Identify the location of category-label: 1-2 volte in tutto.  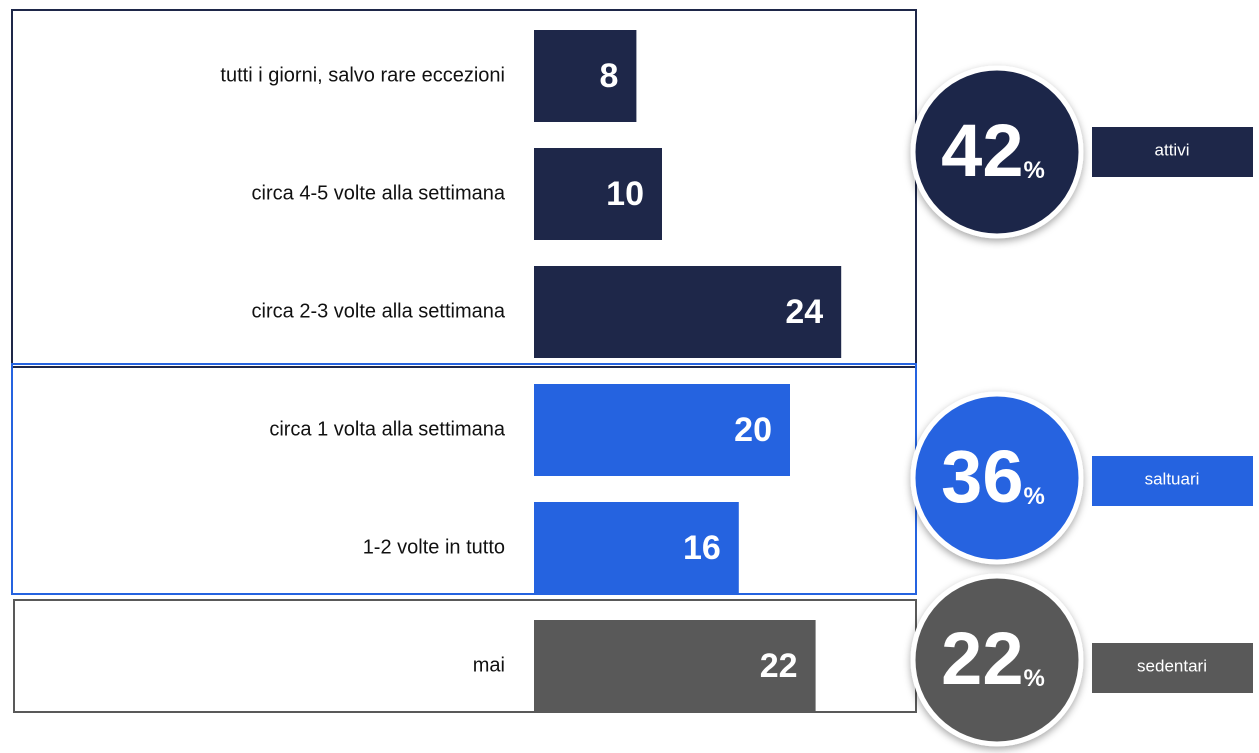
(434, 547).